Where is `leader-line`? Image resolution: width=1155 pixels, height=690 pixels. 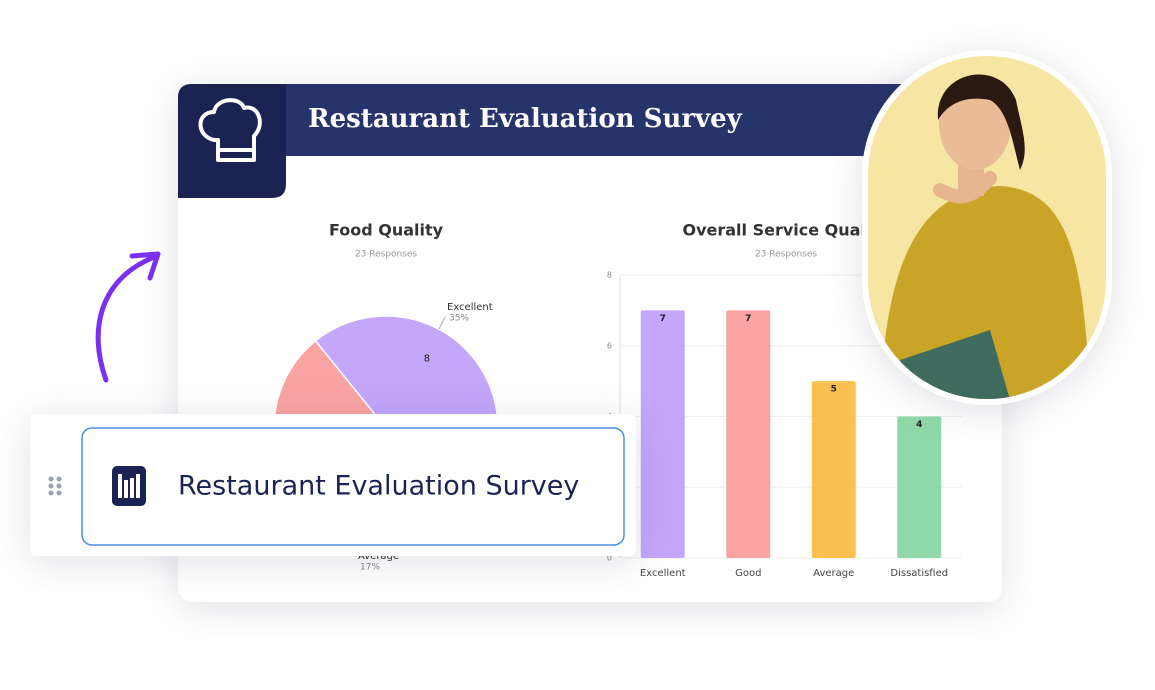 leader-line is located at coordinates (442, 323).